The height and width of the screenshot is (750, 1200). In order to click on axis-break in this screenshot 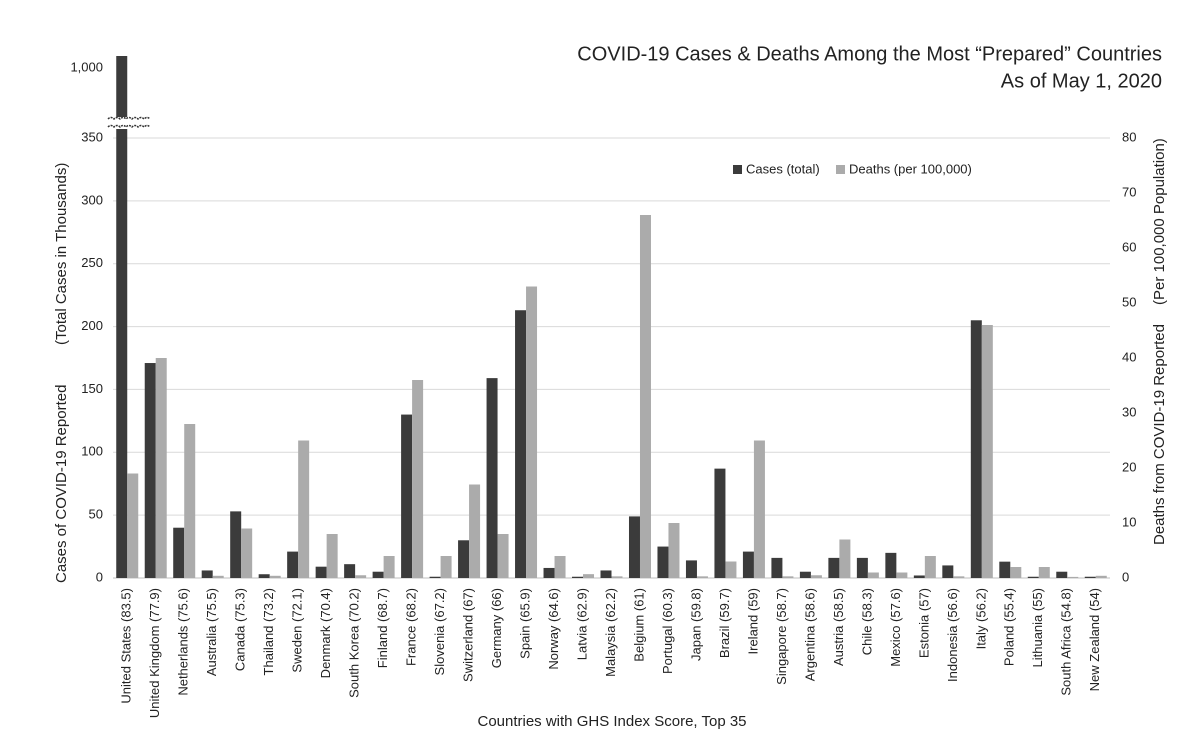, I will do `click(130, 123)`.